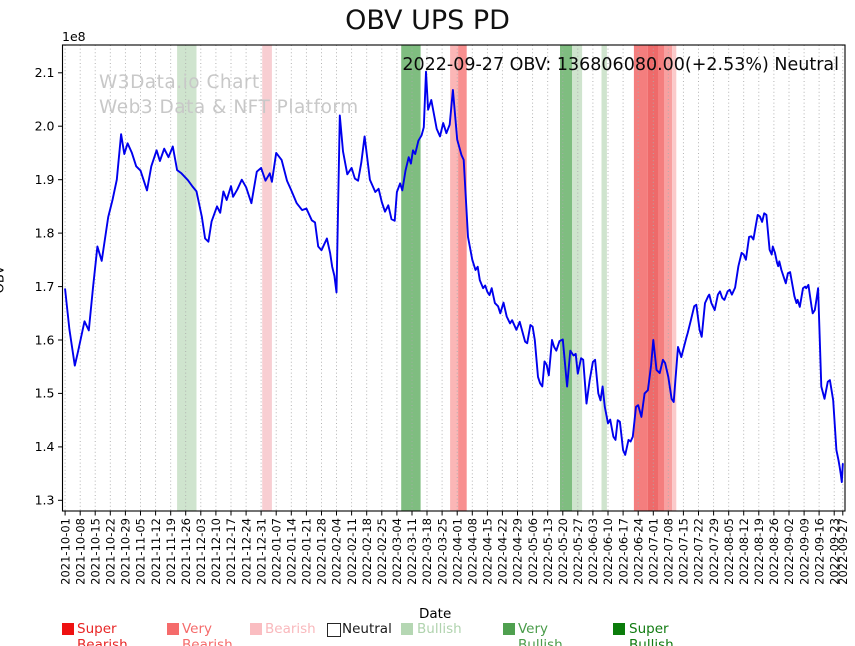  Describe the element at coordinates (789, 551) in the screenshot. I see `x-tick-label: 2022-09-02` at that location.